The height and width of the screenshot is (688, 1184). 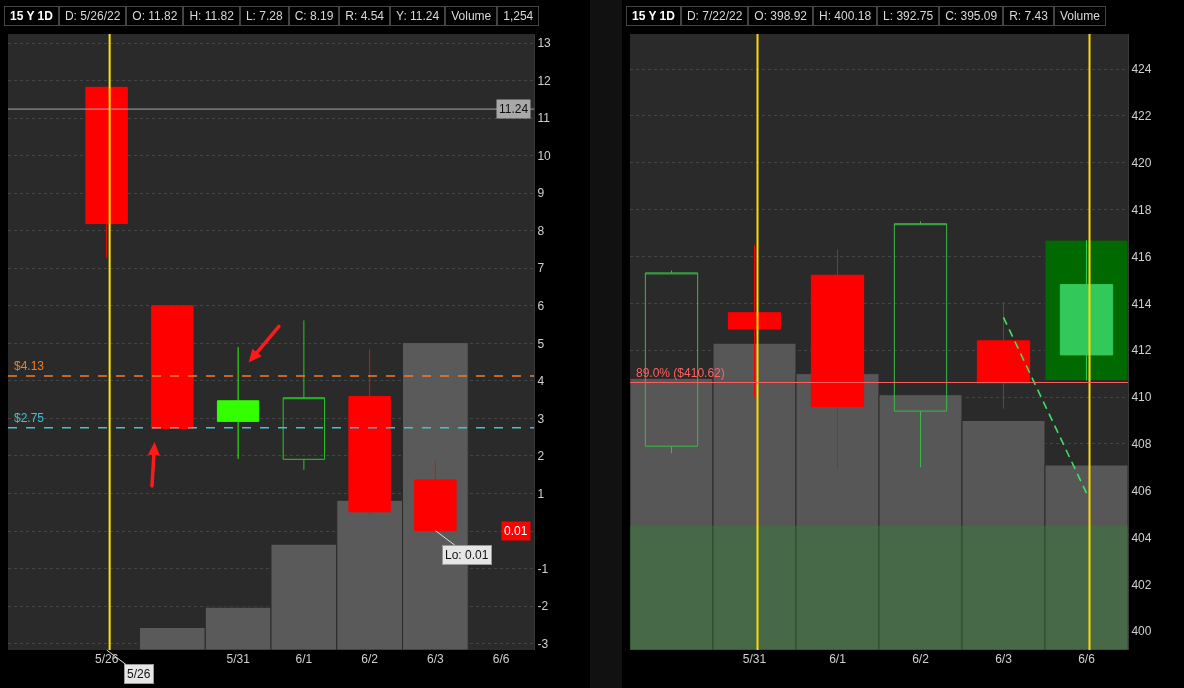 I want to click on y-tick-label: 404, so click(x=1141, y=537).